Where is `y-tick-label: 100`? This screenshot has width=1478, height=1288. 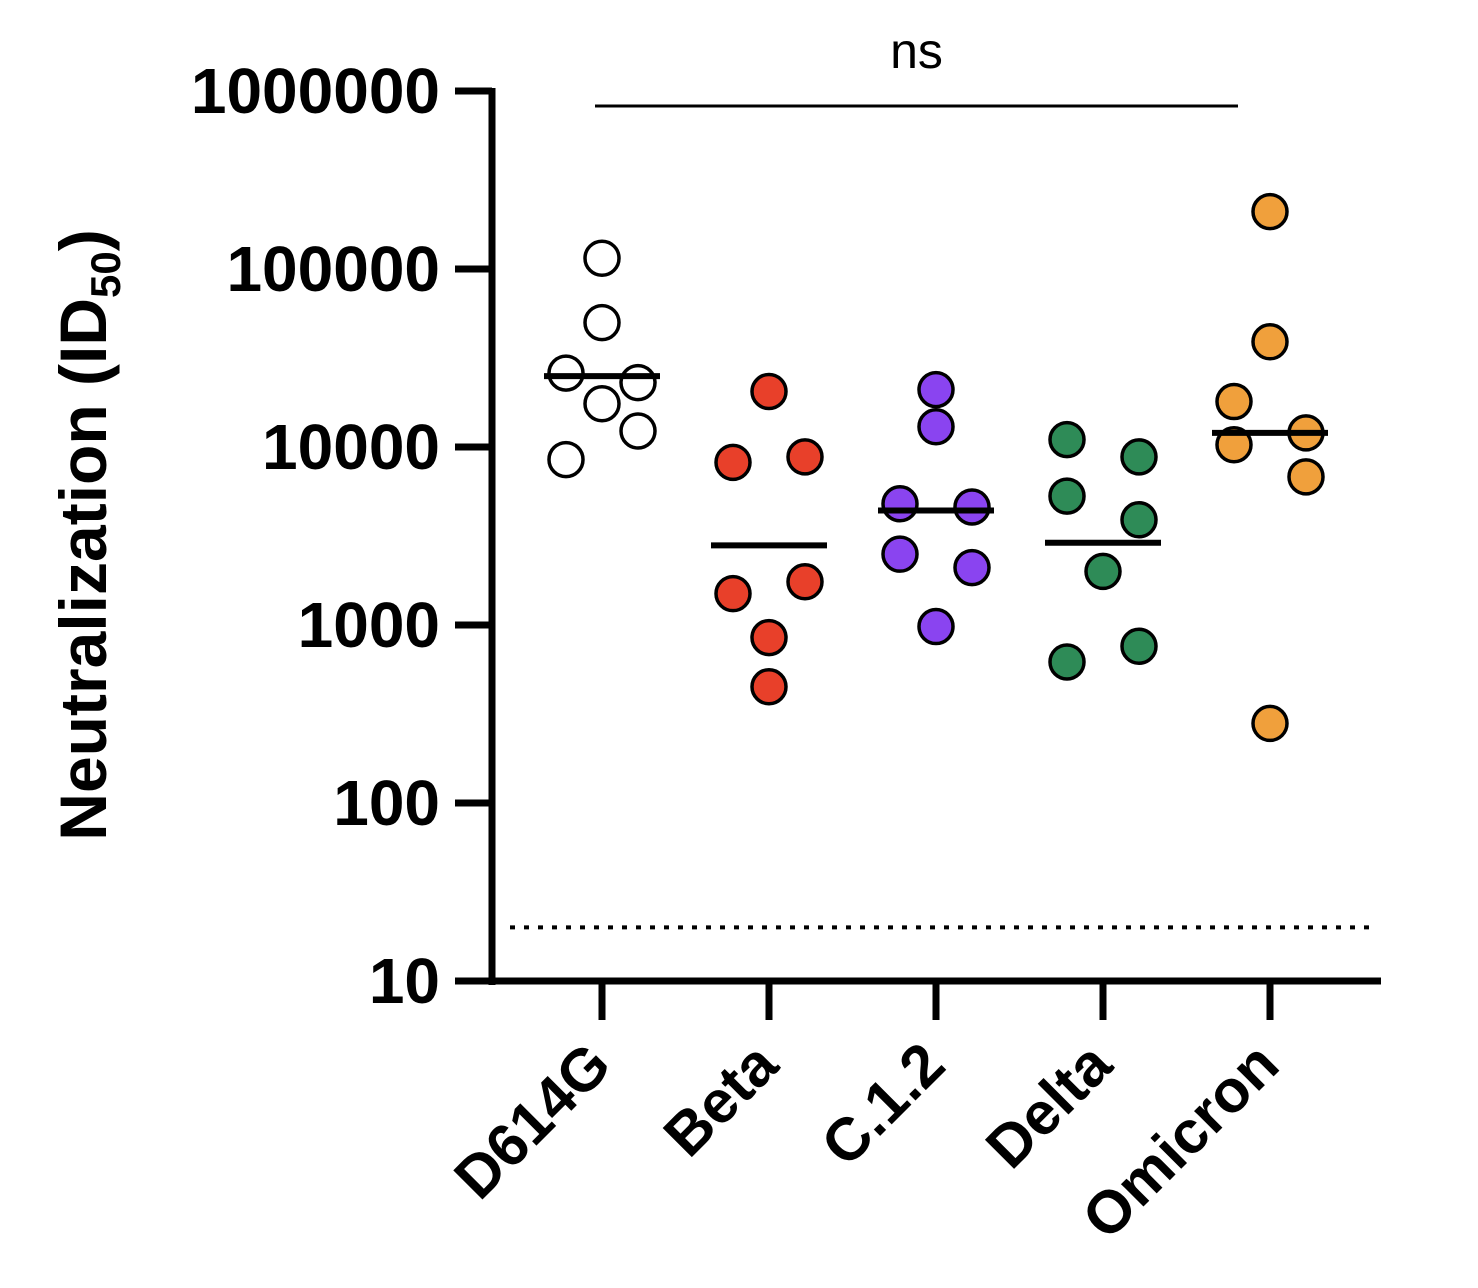
y-tick-label: 100 is located at coordinates (386, 803).